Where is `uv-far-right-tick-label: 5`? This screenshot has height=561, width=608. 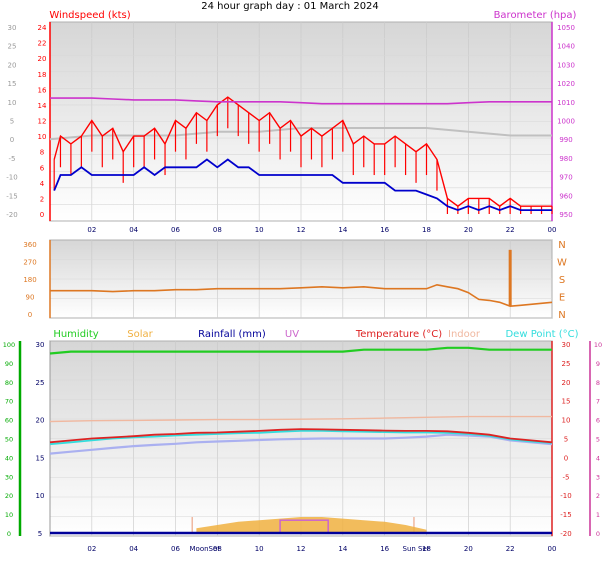 uv-far-right-tick-label: 5 is located at coordinates (598, 440).